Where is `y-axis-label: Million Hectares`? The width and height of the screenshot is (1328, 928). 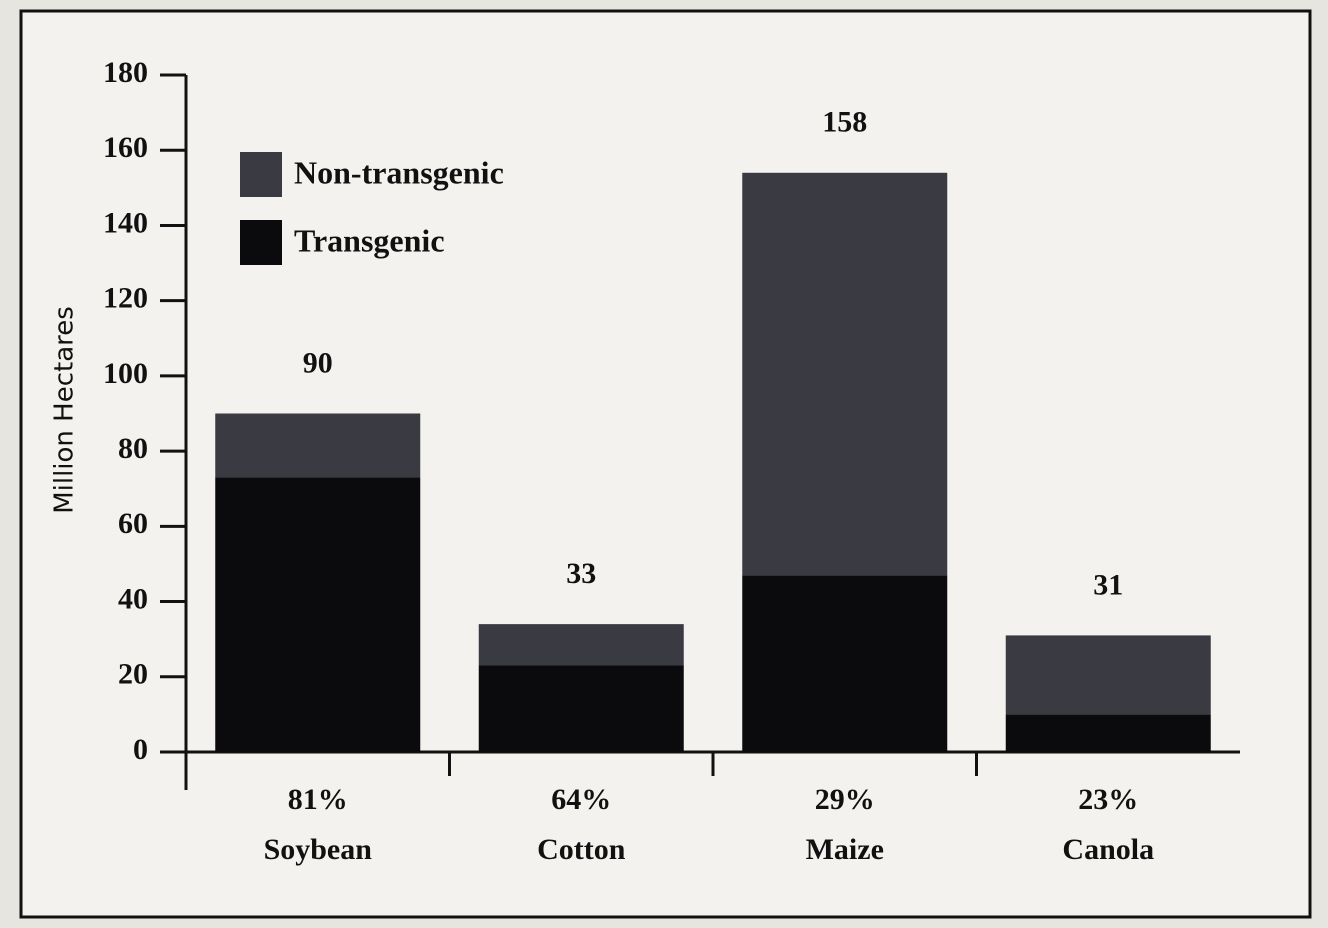 y-axis-label: Million Hectares is located at coordinates (65, 410).